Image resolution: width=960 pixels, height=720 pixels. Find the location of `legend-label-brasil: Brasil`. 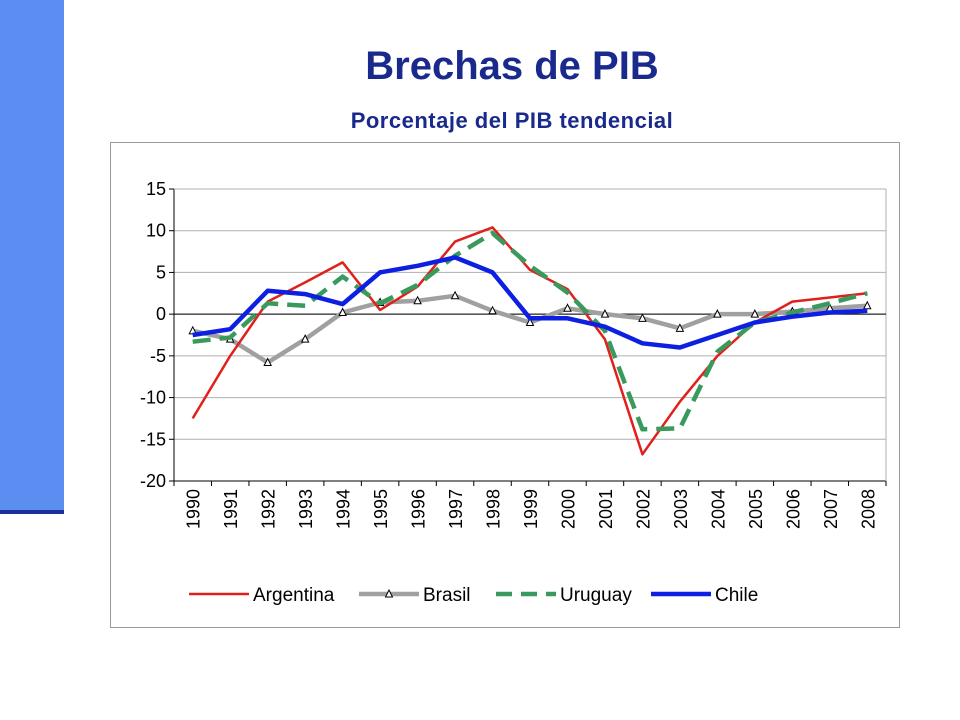

legend-label-brasil: Brasil is located at coordinates (447, 595).